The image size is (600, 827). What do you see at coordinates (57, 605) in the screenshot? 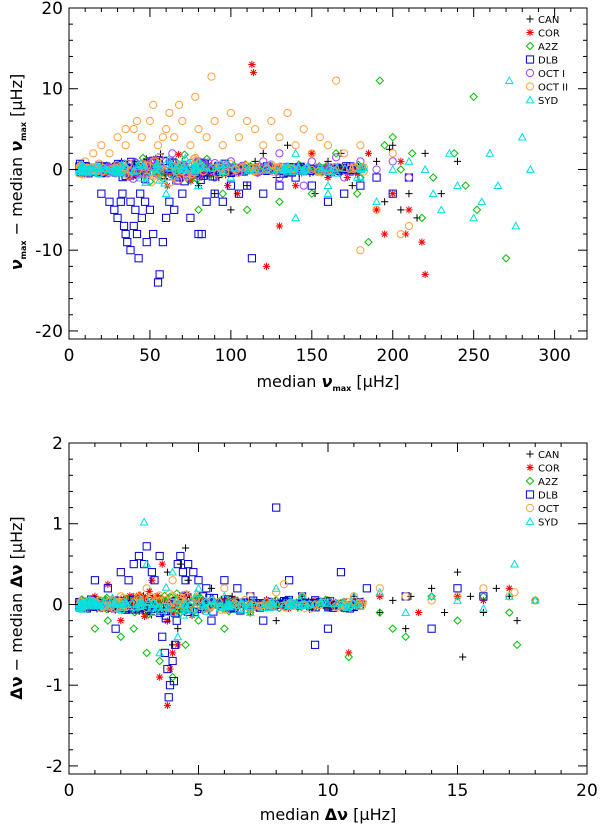
I see `dnu-y-tick-label: 0` at bounding box center [57, 605].